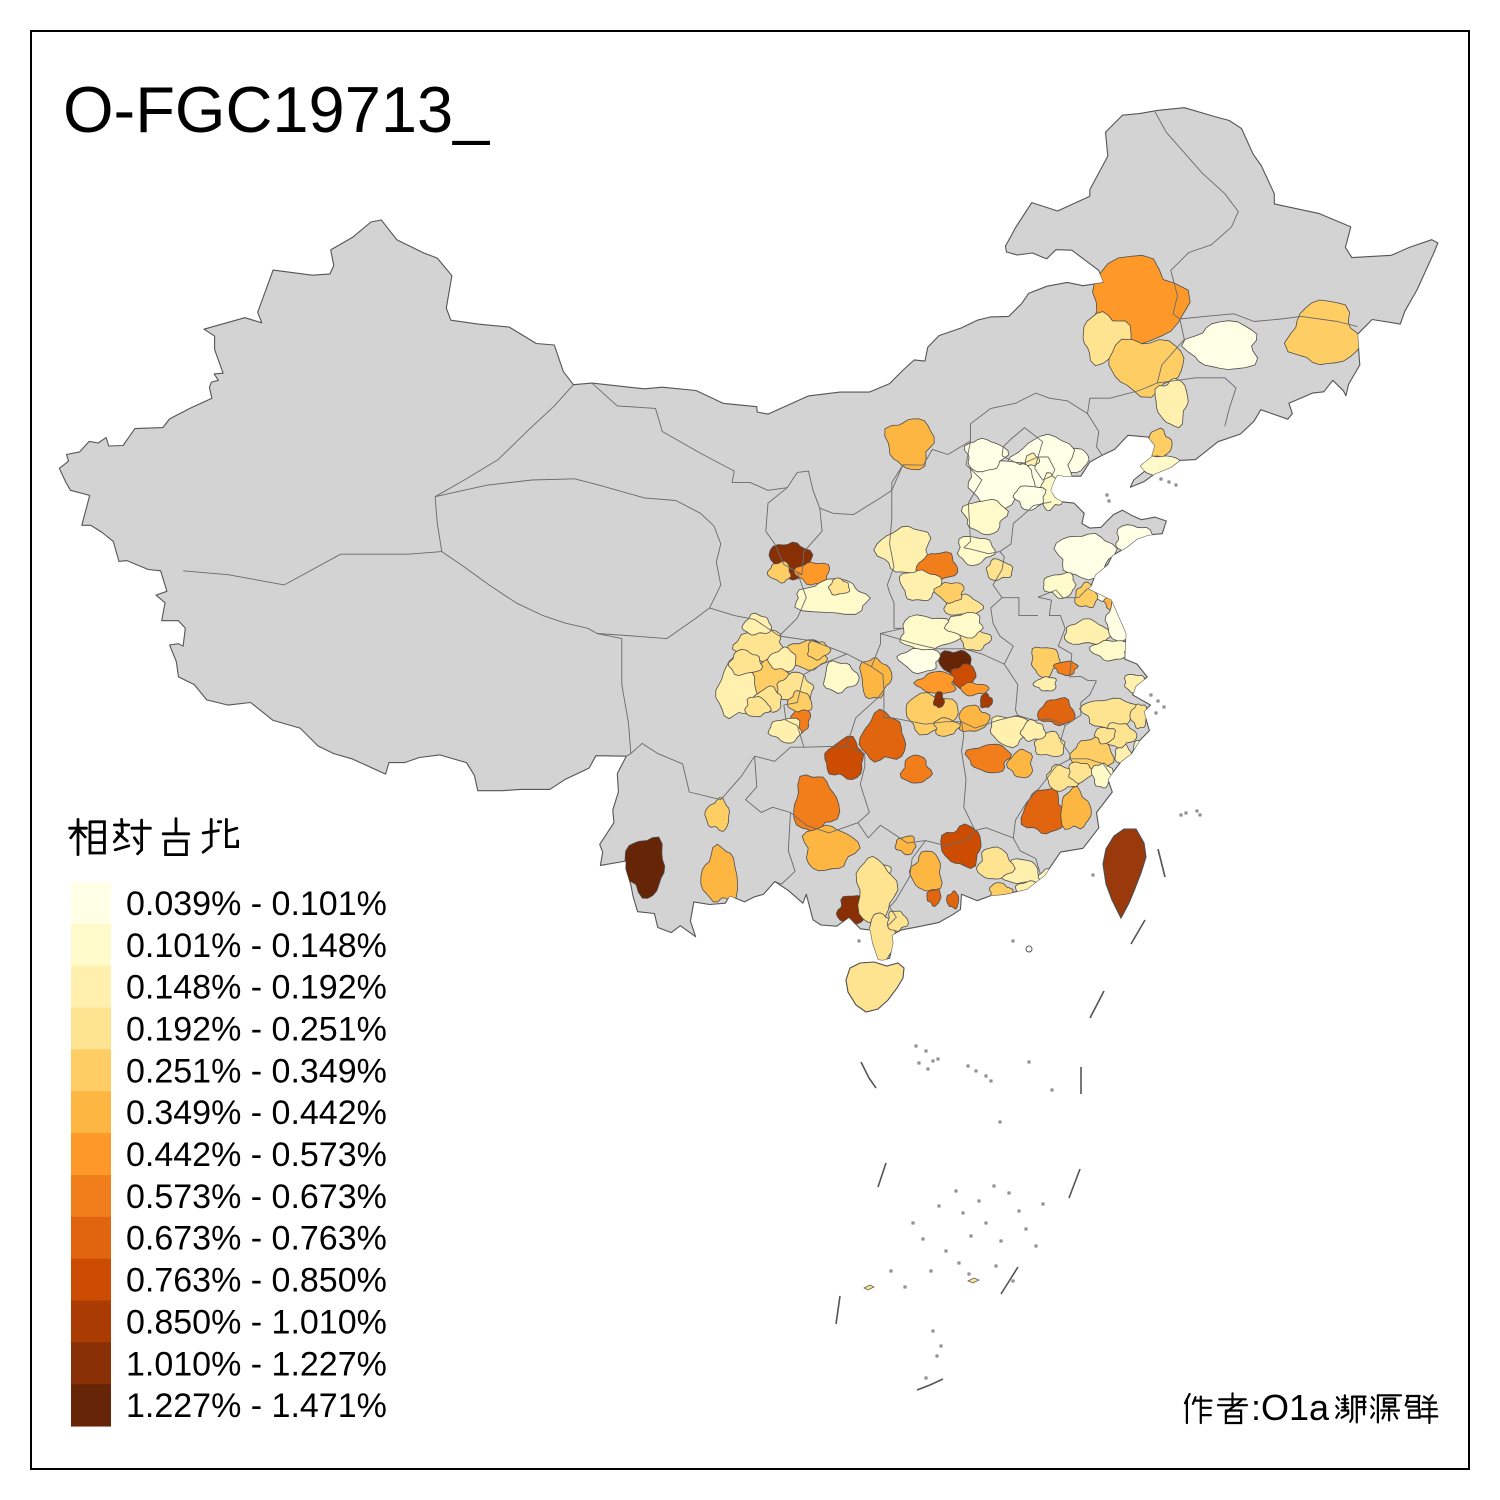  Describe the element at coordinates (256, 1155) in the screenshot. I see `svg-text: 0.442% - 0.573%` at that location.